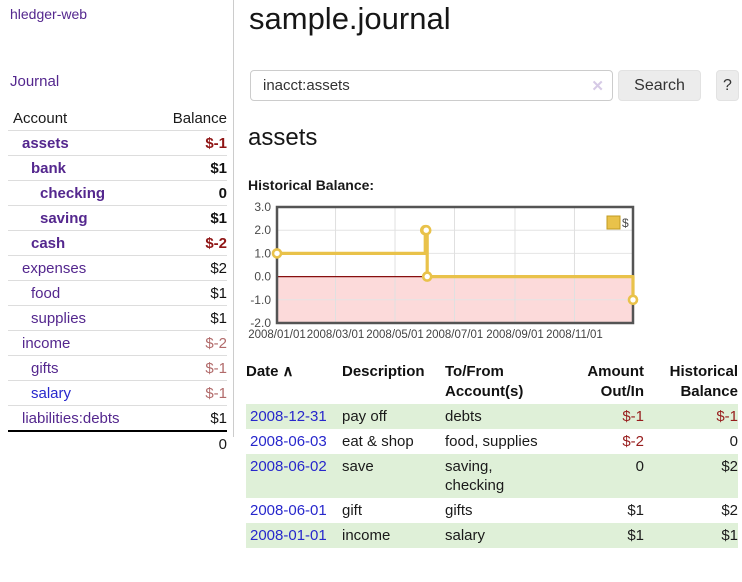 The width and height of the screenshot is (742, 582). I want to click on search-input, so click(431, 85).